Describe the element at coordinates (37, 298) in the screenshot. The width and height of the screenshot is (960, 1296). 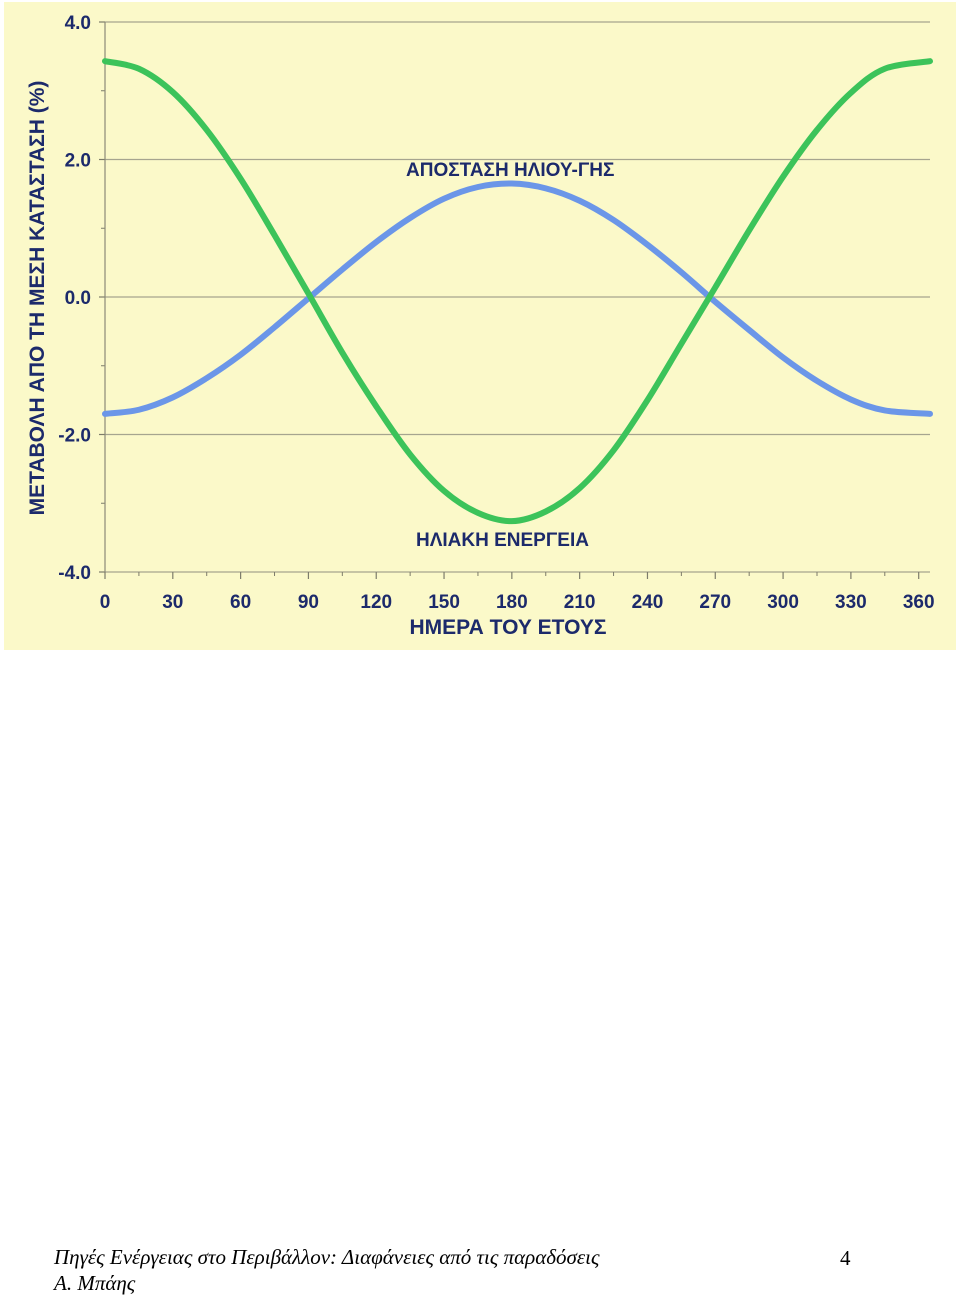
I see `y-axis-title: ΜΕΤΑΒΟΛΗ ΑΠΟ ΤΗ ΜΕΣΗ ΚΑΤΑΣΤΑΣΗ (%)` at that location.